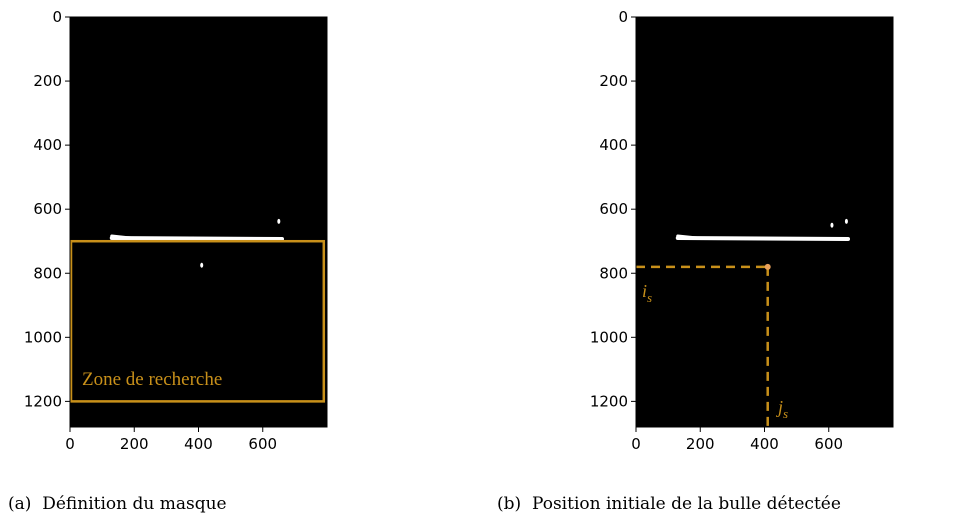 The width and height of the screenshot is (963, 529). What do you see at coordinates (152, 379) in the screenshot?
I see `search-zone-label: Zone de recherche` at bounding box center [152, 379].